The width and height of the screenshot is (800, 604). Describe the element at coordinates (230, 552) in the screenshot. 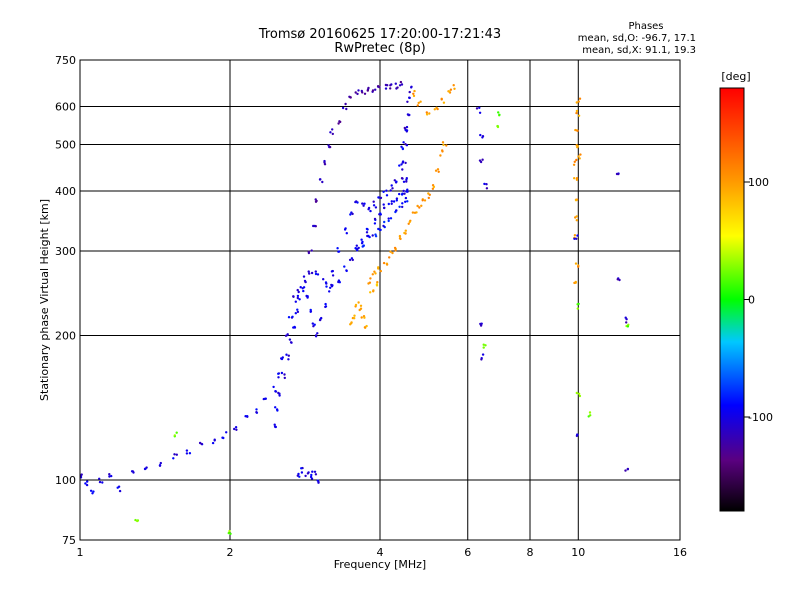

I see `x-tick-label: 2` at that location.